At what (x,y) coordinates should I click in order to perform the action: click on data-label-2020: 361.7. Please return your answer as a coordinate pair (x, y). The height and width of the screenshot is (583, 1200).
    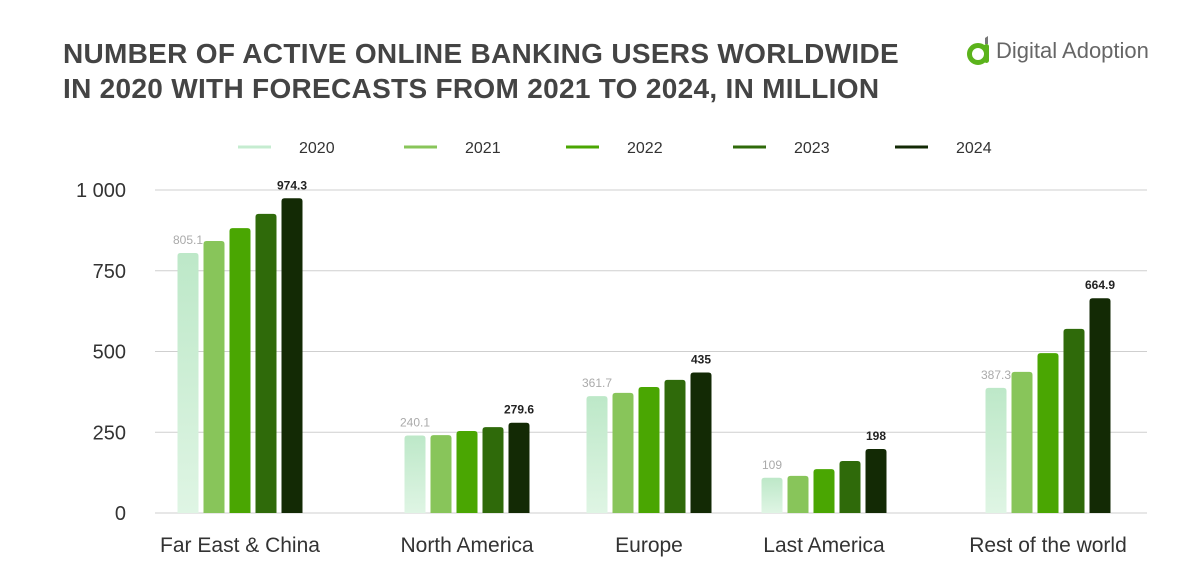
    Looking at the image, I should click on (597, 383).